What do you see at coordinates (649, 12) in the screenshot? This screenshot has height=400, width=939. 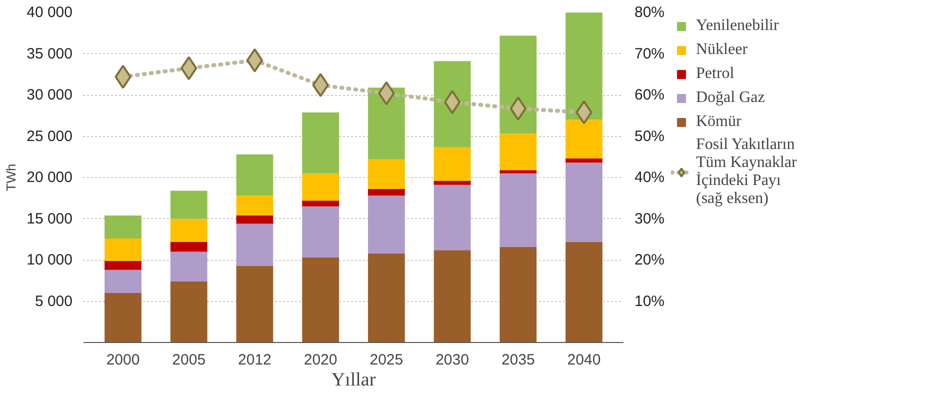 I see `y2-tick-label: 80%` at bounding box center [649, 12].